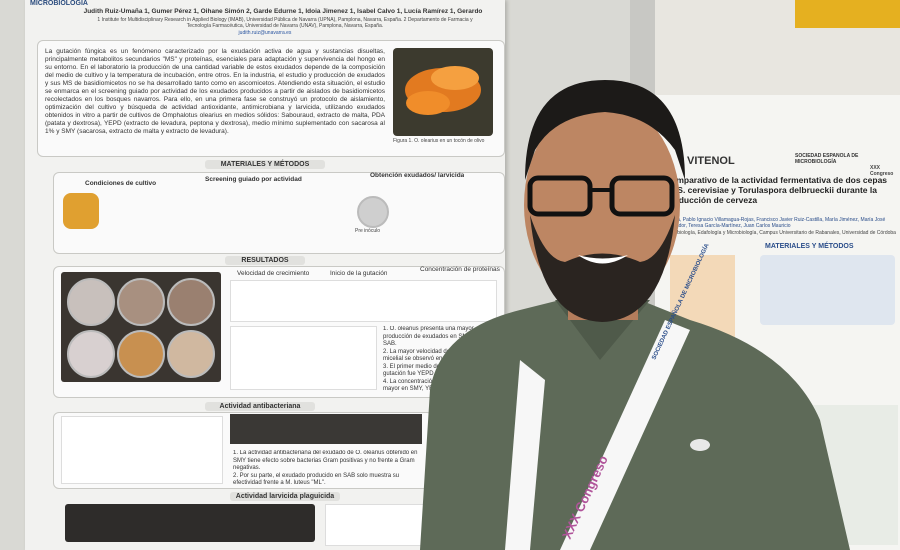  I want to click on plates-photo, so click(141, 327).